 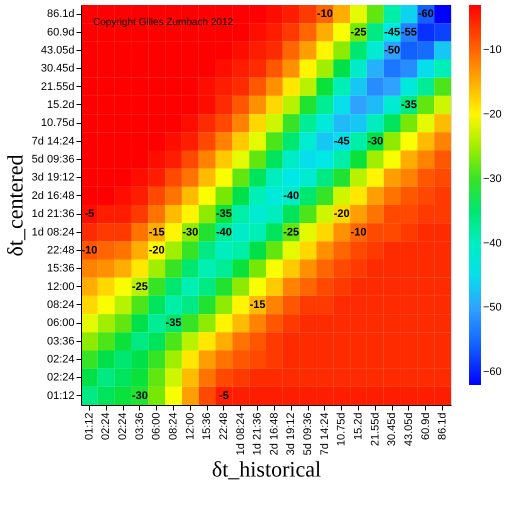 I want to click on color-bar-label: −10, so click(x=492, y=50).